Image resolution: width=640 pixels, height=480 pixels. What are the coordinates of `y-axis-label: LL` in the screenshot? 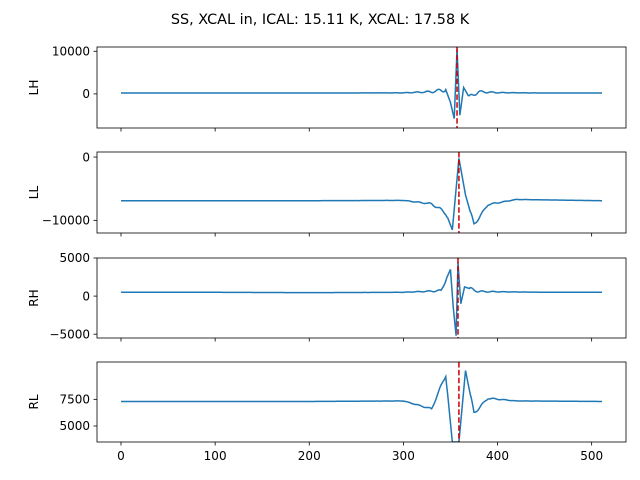 It's located at (34, 193).